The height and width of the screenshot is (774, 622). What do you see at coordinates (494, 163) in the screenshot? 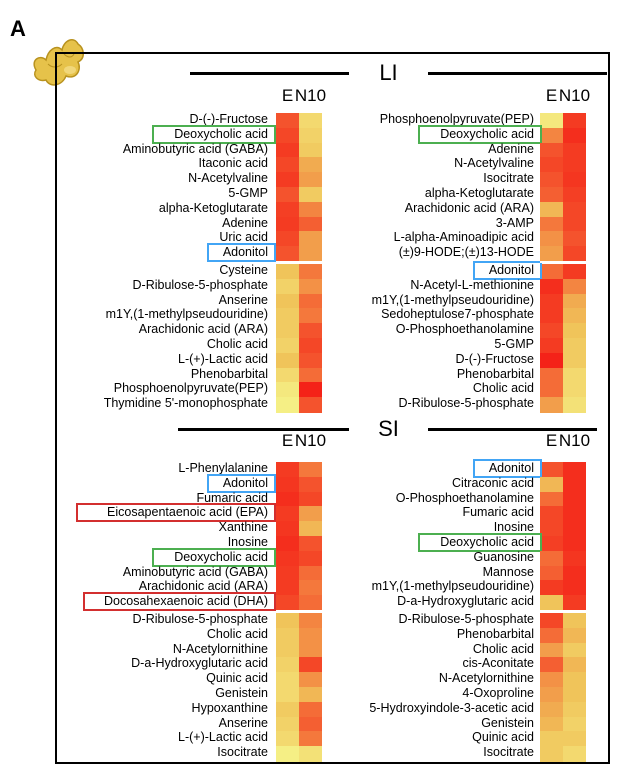
I see `row-label: N-Acetylvaline` at bounding box center [494, 163].